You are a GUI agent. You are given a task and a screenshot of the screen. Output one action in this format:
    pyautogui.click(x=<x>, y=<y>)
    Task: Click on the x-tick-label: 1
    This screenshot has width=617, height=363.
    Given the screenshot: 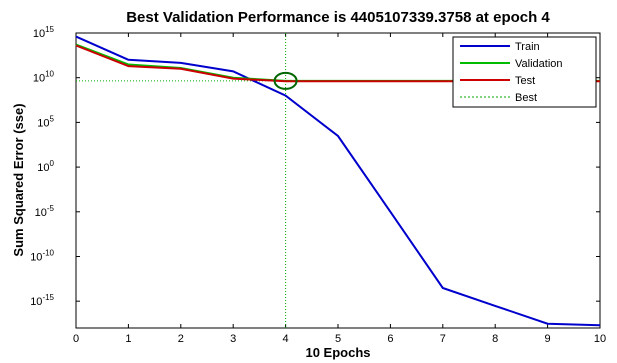 What is the action you would take?
    pyautogui.click(x=128, y=339)
    